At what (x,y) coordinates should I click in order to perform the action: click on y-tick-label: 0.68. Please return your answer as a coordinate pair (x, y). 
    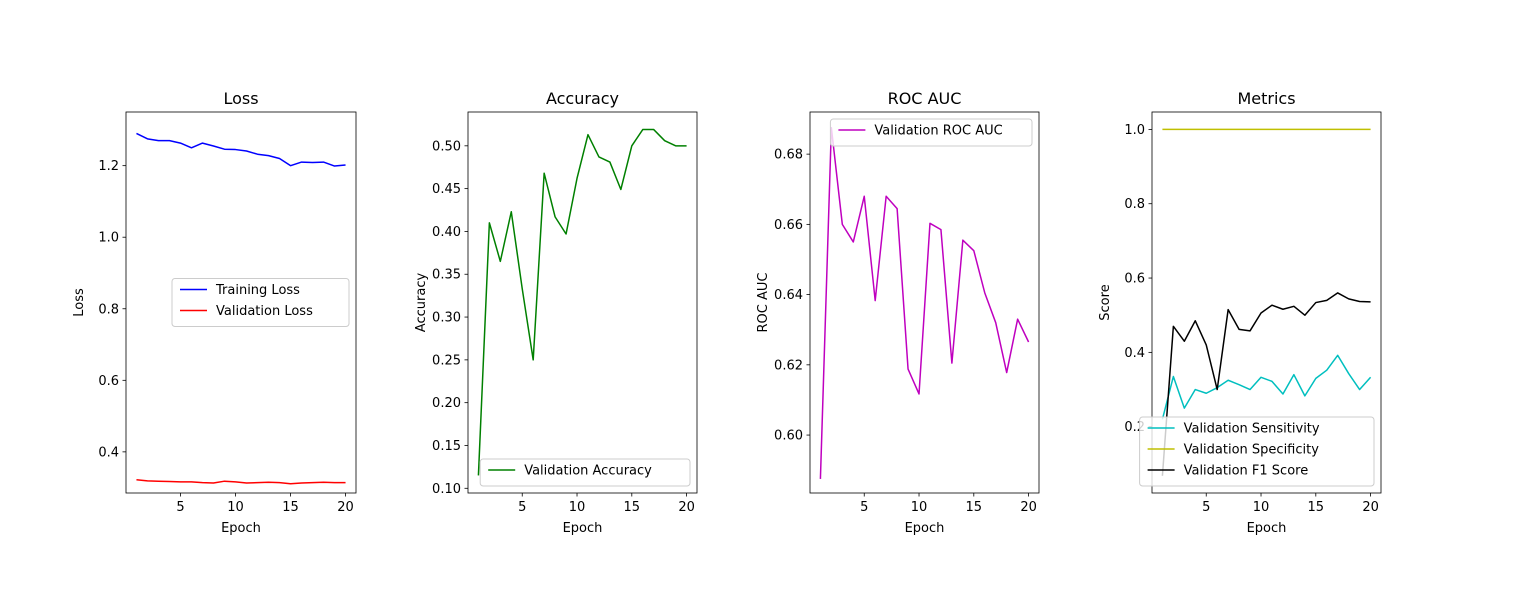
    Looking at the image, I should click on (788, 155).